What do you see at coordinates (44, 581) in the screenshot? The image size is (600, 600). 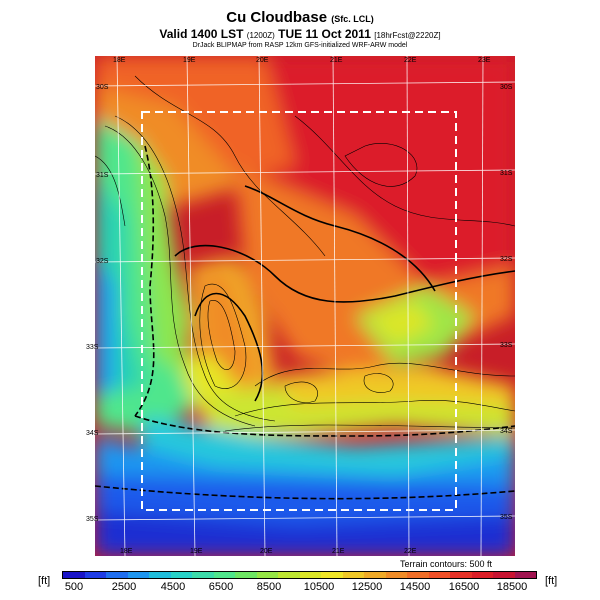 I see `colorbar-unit-left: [ft]` at bounding box center [44, 581].